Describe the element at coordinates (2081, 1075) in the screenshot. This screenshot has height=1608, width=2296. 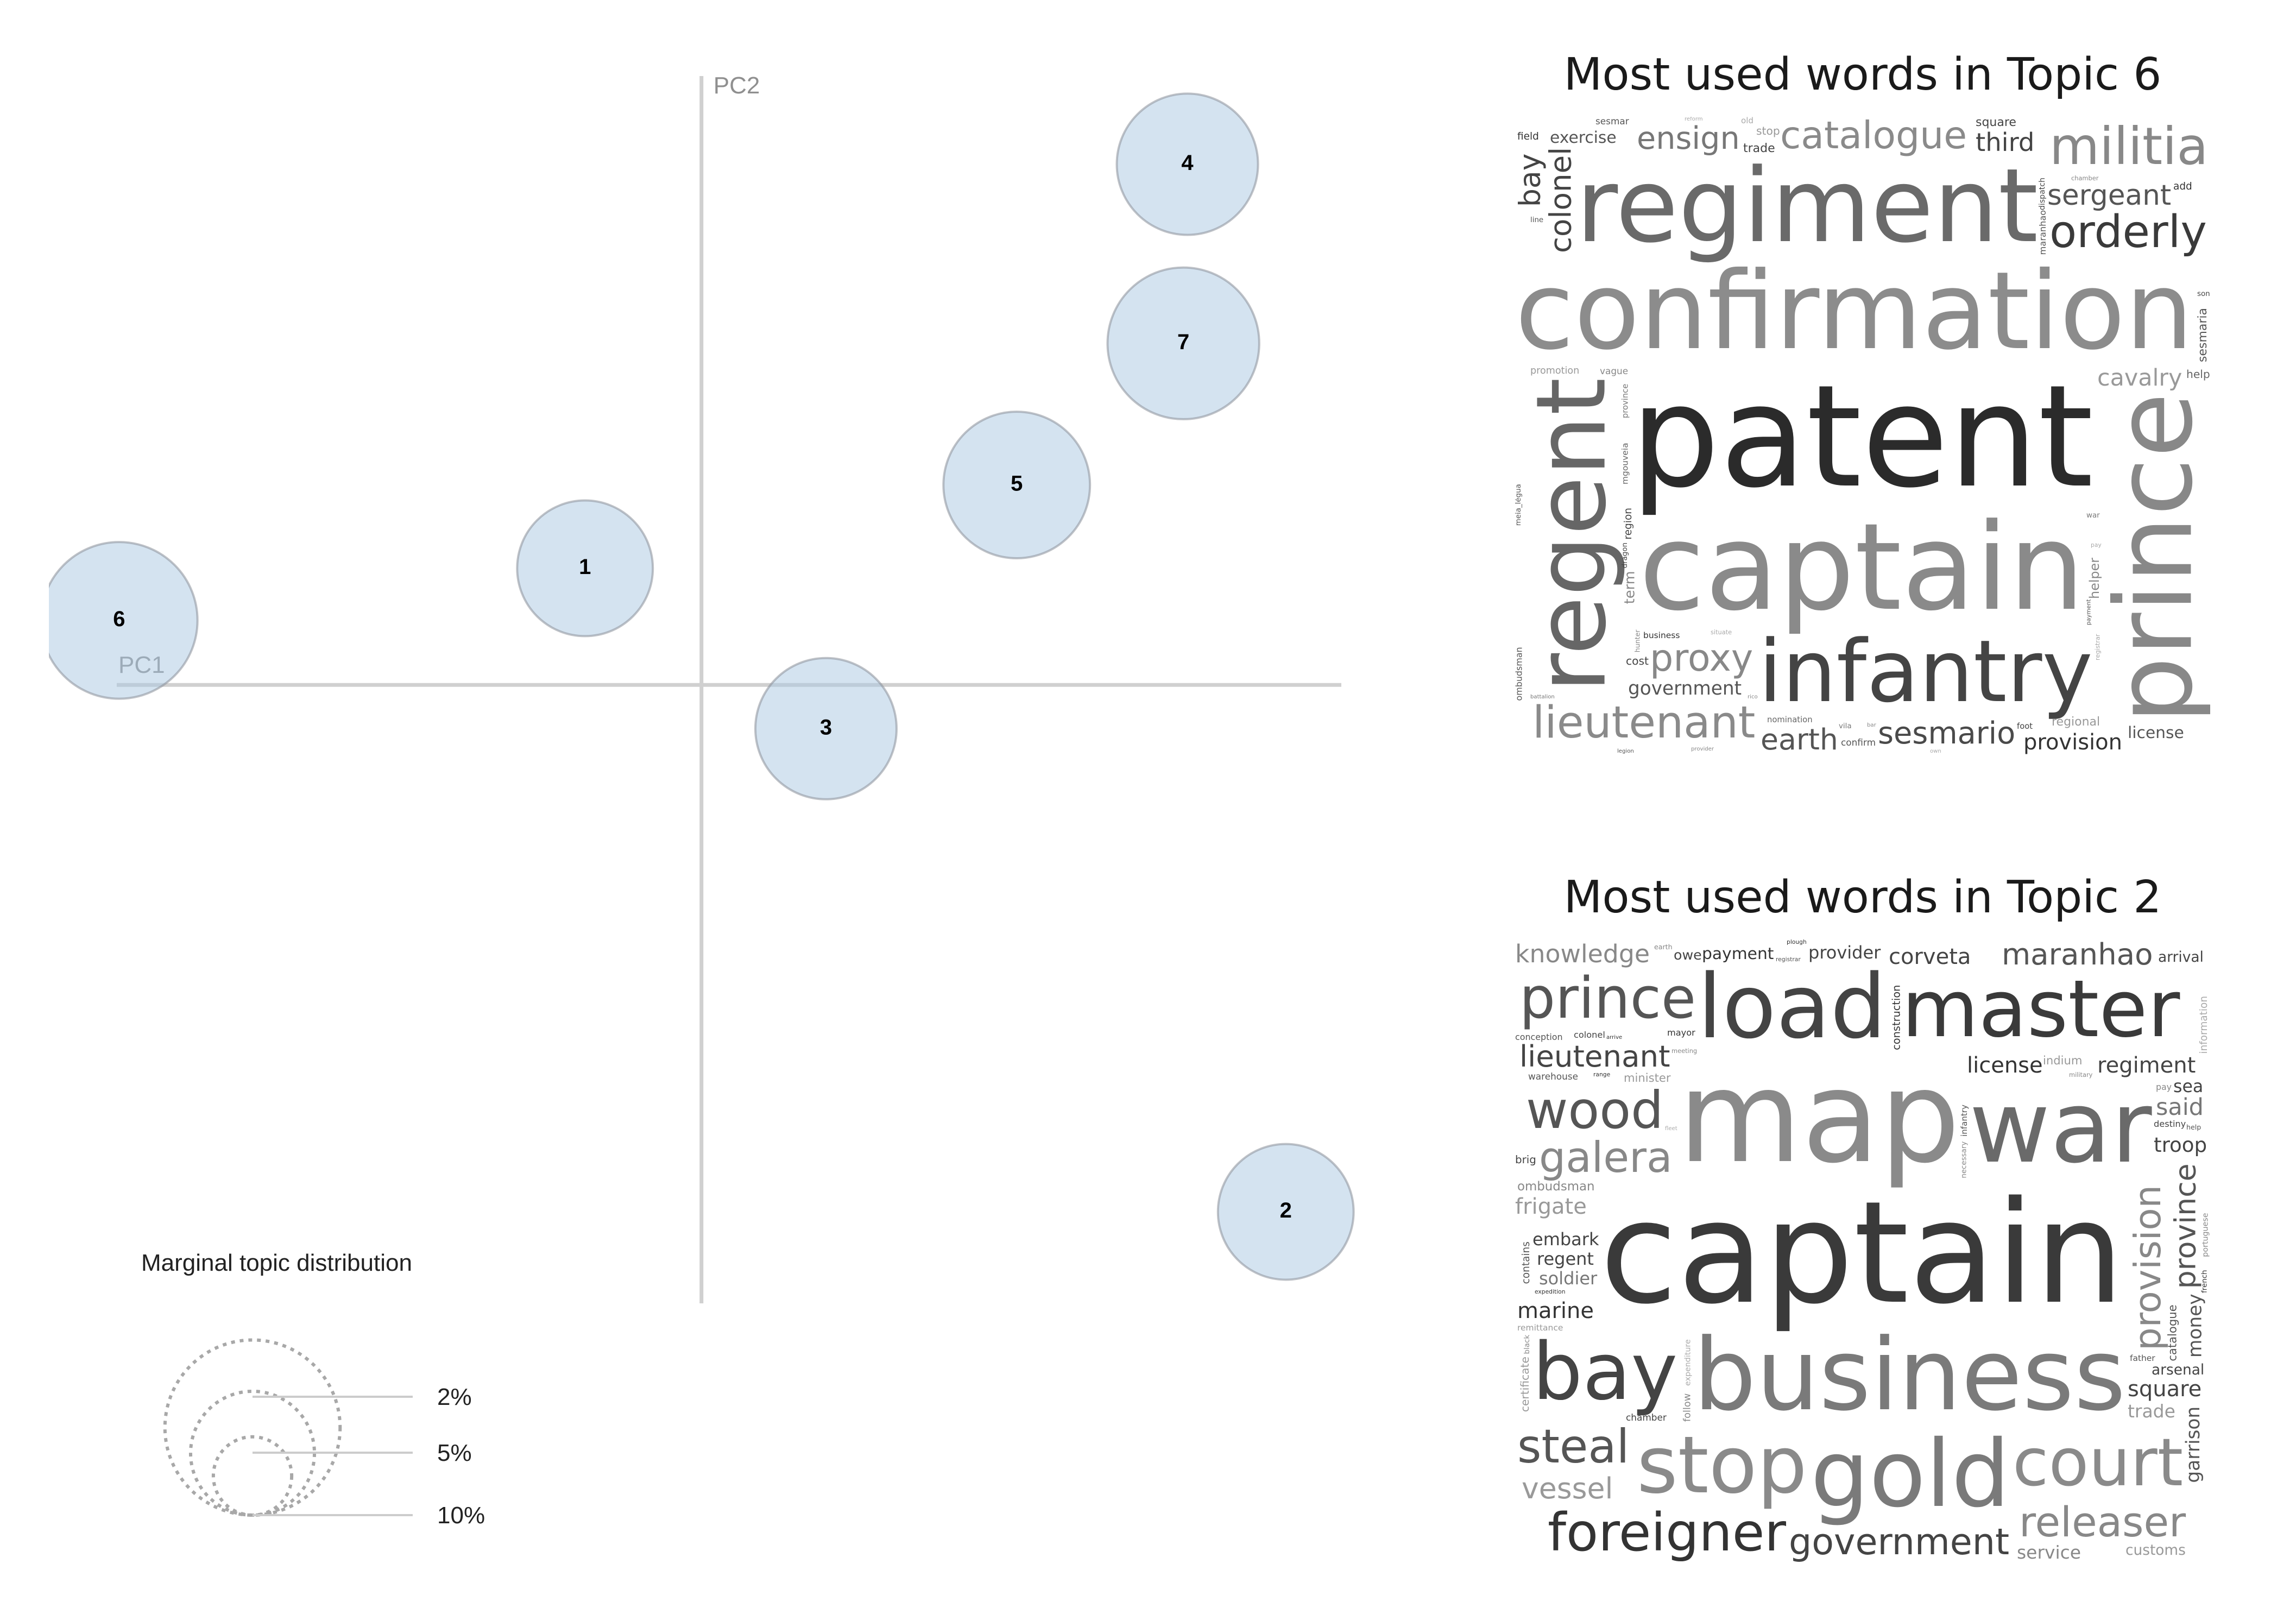
I see `wordcloud-word: military` at that location.